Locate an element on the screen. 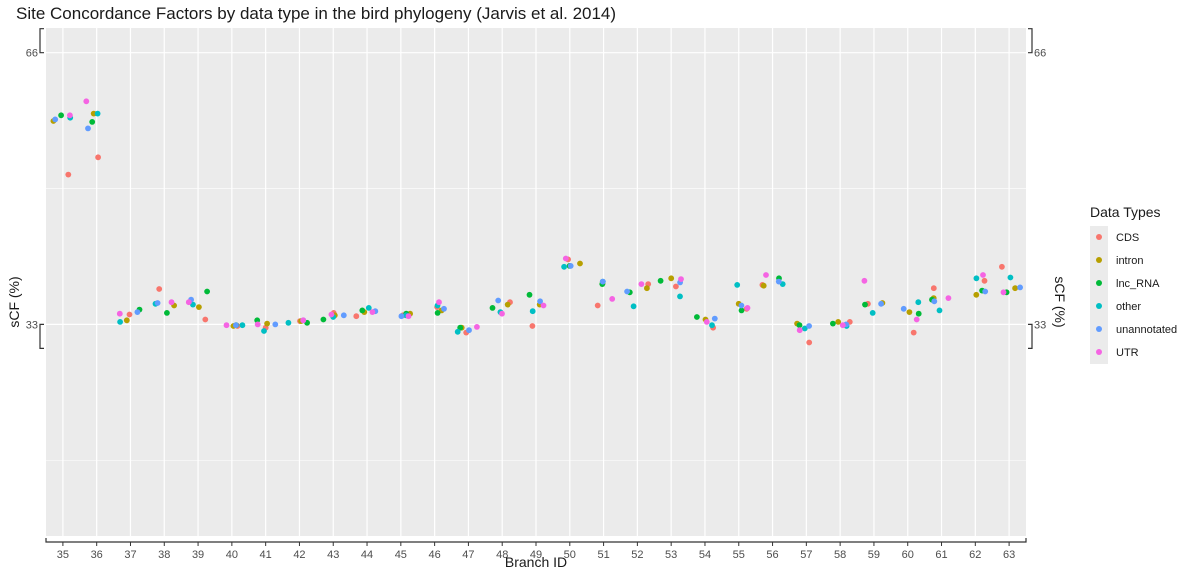 The image size is (1200, 578). legend-title: Data Types is located at coordinates (1125, 212).